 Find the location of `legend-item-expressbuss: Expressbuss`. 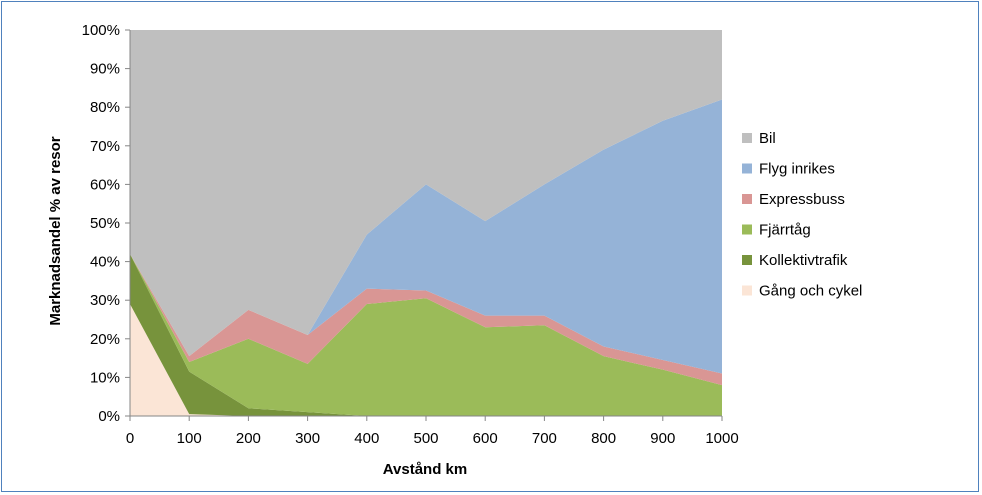

legend-item-expressbuss: Expressbuss is located at coordinates (793, 199).